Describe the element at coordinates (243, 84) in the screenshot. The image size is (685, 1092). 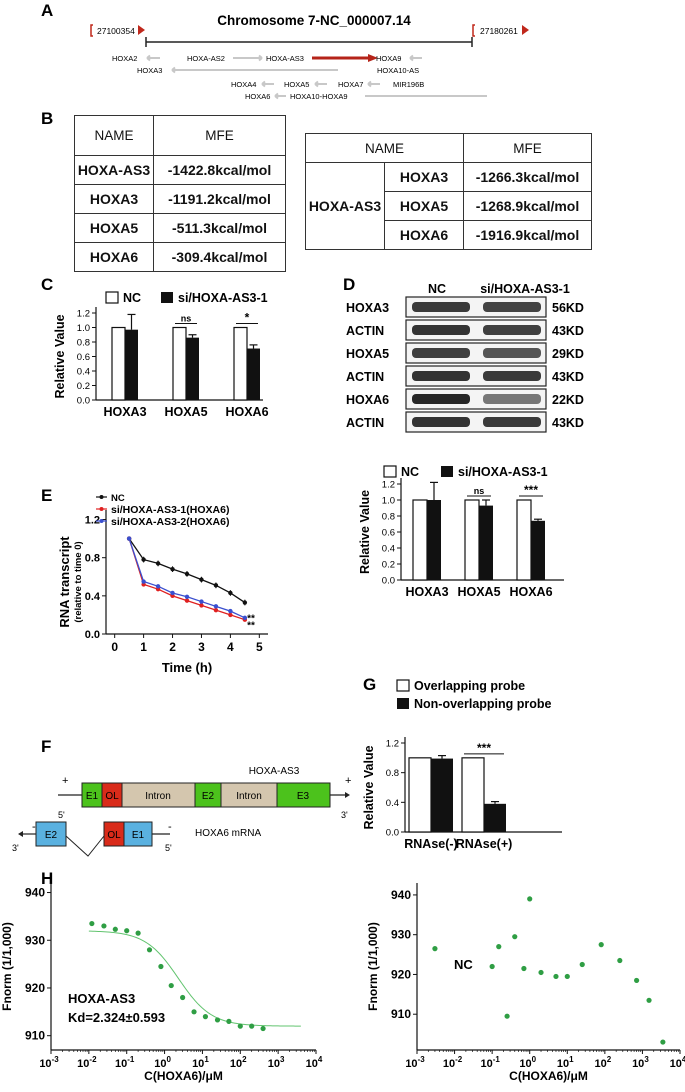
I see `gene-label-hoxa4: HOXA4` at that location.